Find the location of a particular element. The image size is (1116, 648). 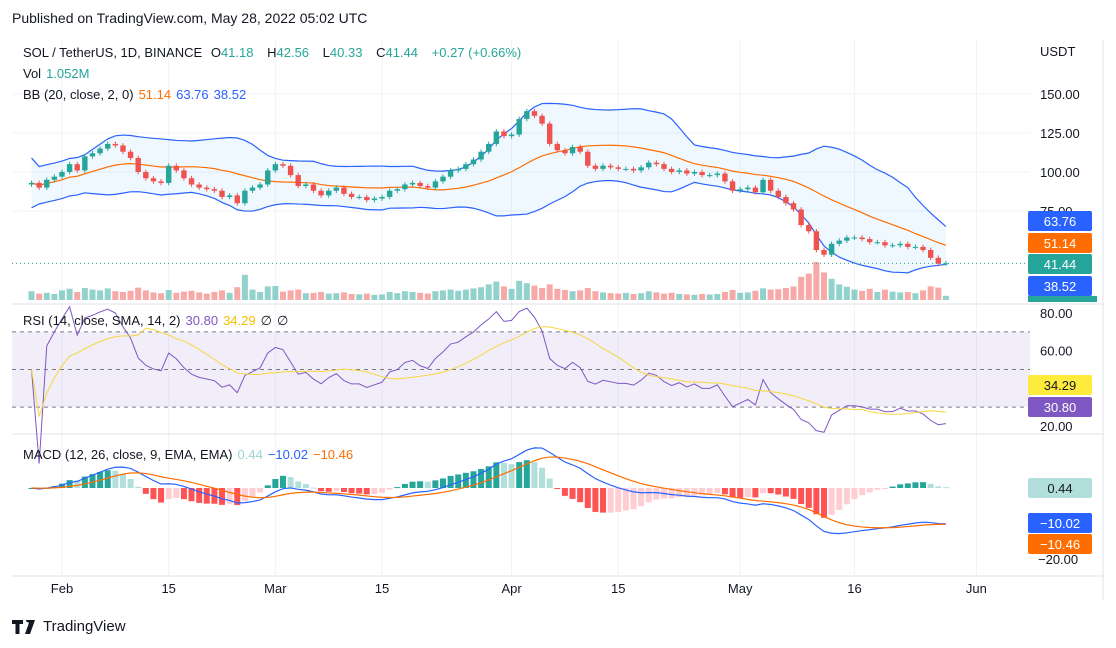

rsi-tick-label: 20.00 is located at coordinates (1056, 426).